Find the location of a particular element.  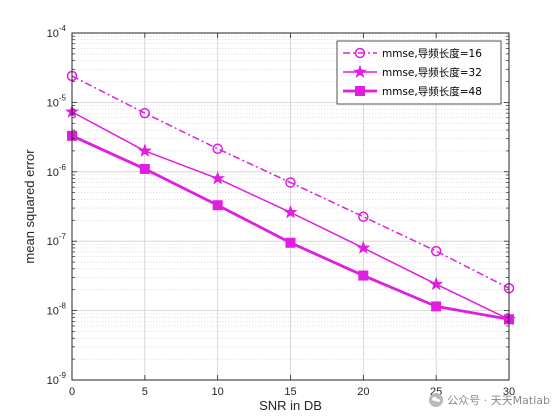

legend-label: mmse,导频长度=48 is located at coordinates (432, 91).